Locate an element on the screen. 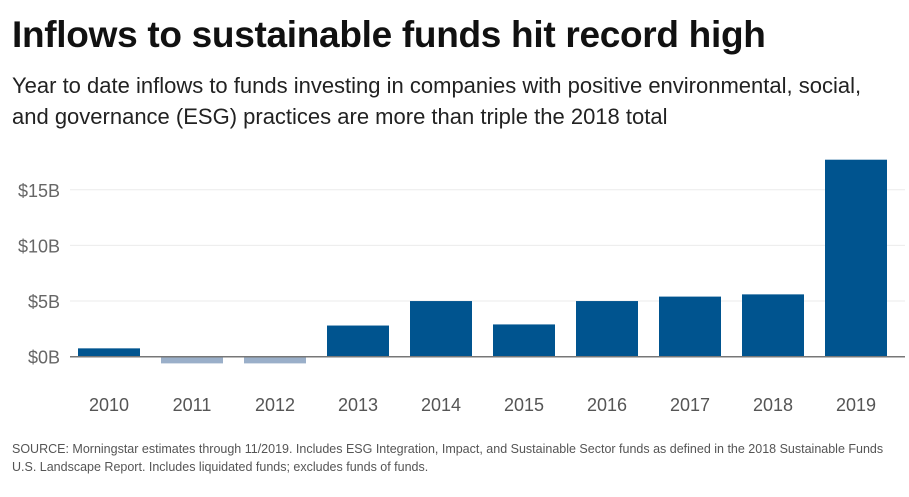 This screenshot has height=497, width=909. bar-2019 is located at coordinates (856, 258).